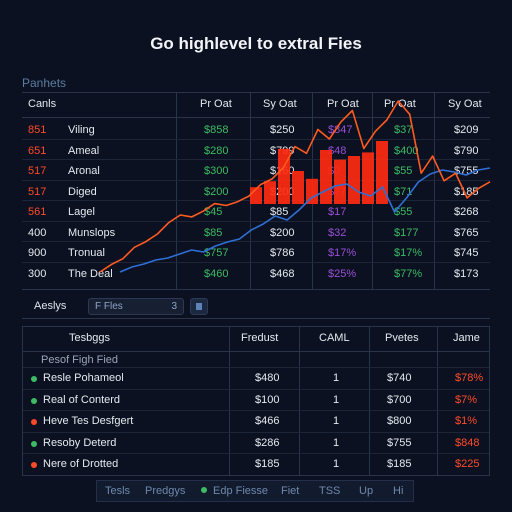 Image resolution: width=512 pixels, height=512 pixels. What do you see at coordinates (89, 338) in the screenshot?
I see `column-header-tesbggs: Tesbggs` at bounding box center [89, 338].